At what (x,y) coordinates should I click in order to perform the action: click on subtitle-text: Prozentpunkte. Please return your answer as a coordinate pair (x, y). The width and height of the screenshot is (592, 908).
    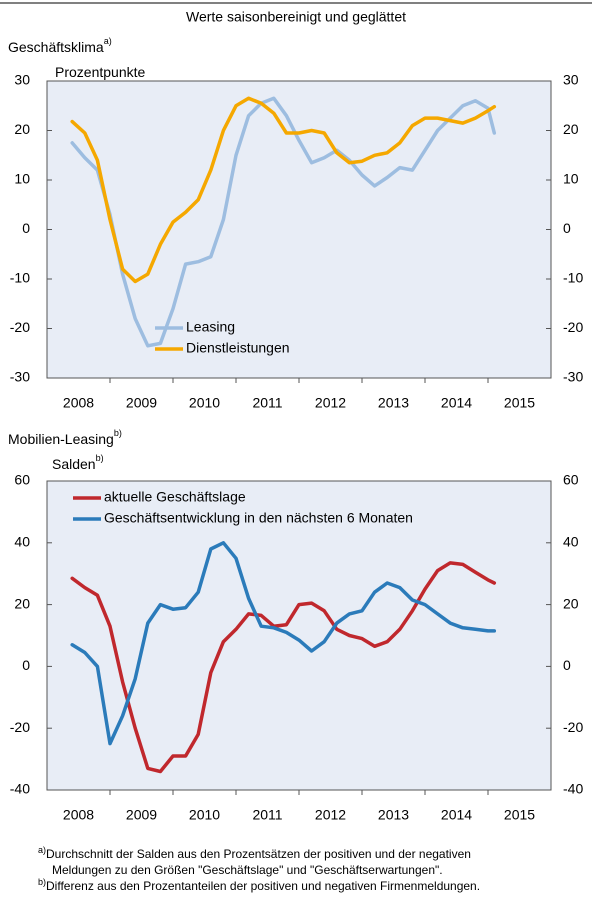
    Looking at the image, I should click on (100, 72).